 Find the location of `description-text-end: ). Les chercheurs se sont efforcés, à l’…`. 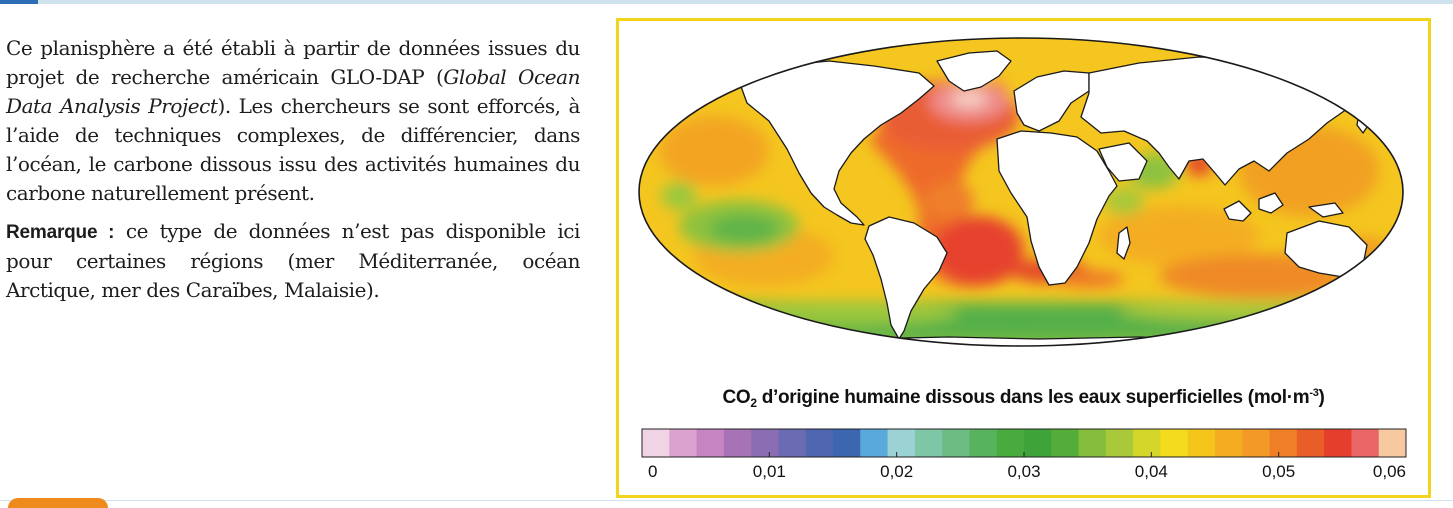

description-text-end: ). Les chercheurs se sont efforcés, à l’… is located at coordinates (293, 149).